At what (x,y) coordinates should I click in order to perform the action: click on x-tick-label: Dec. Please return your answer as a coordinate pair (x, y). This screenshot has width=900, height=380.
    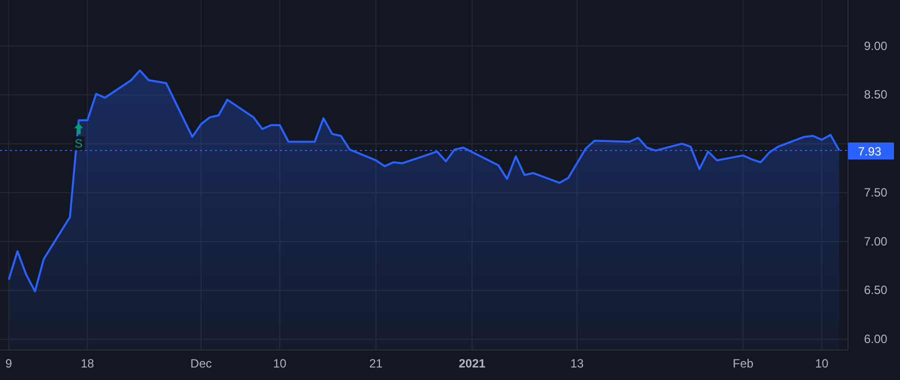
    Looking at the image, I should click on (201, 363).